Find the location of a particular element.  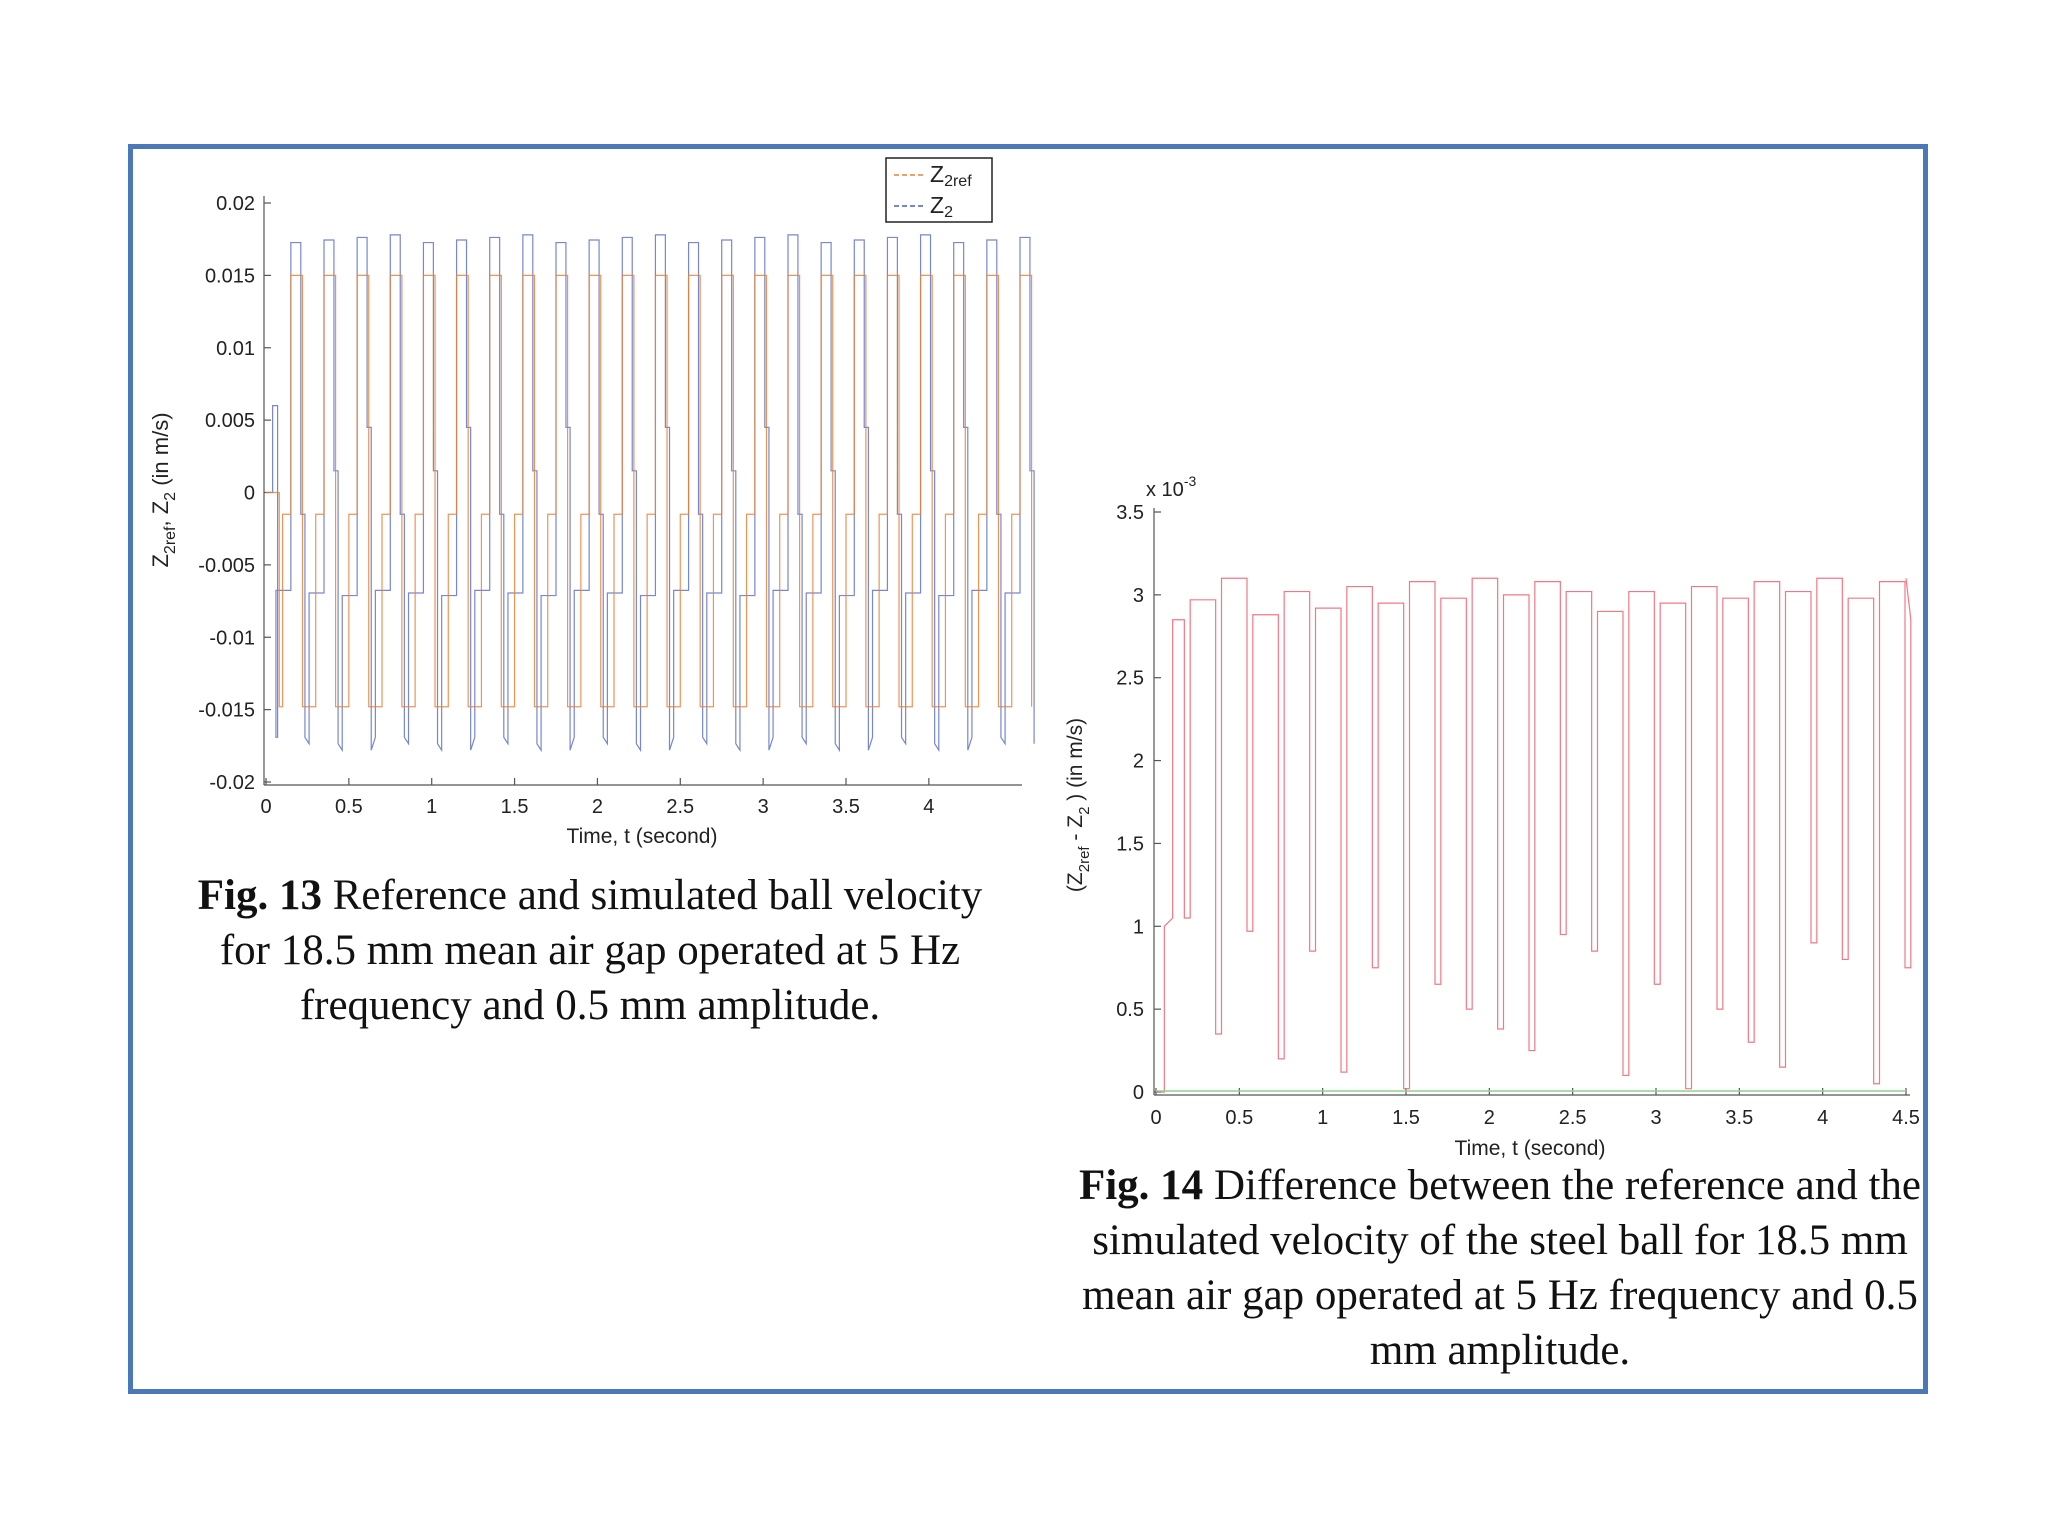

fig14-x-tick-label: 3.5 is located at coordinates (1739, 1118).